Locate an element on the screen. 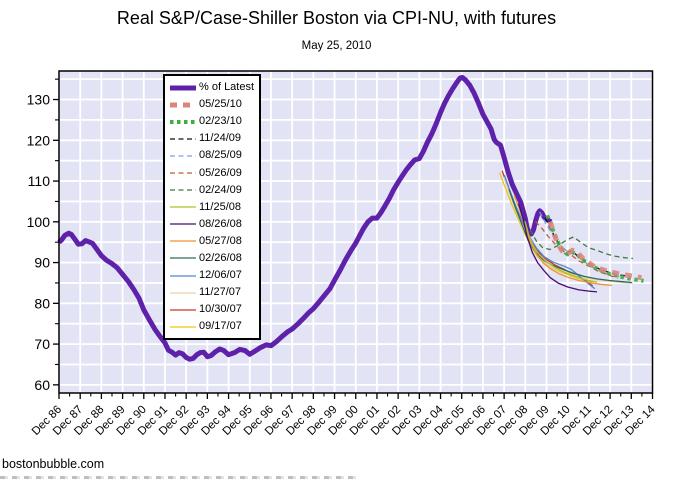  legend-item-8: 08/26/08 is located at coordinates (214, 224).